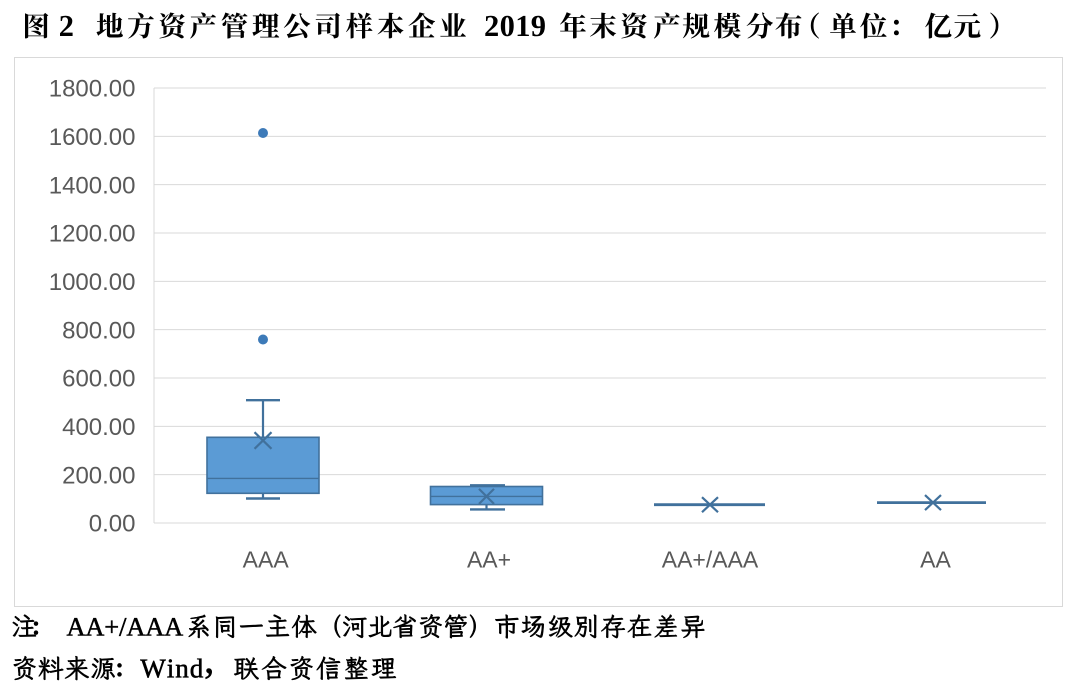 The width and height of the screenshot is (1080, 692). What do you see at coordinates (98, 379) in the screenshot?
I see `svg-text: 600.00` at bounding box center [98, 379].